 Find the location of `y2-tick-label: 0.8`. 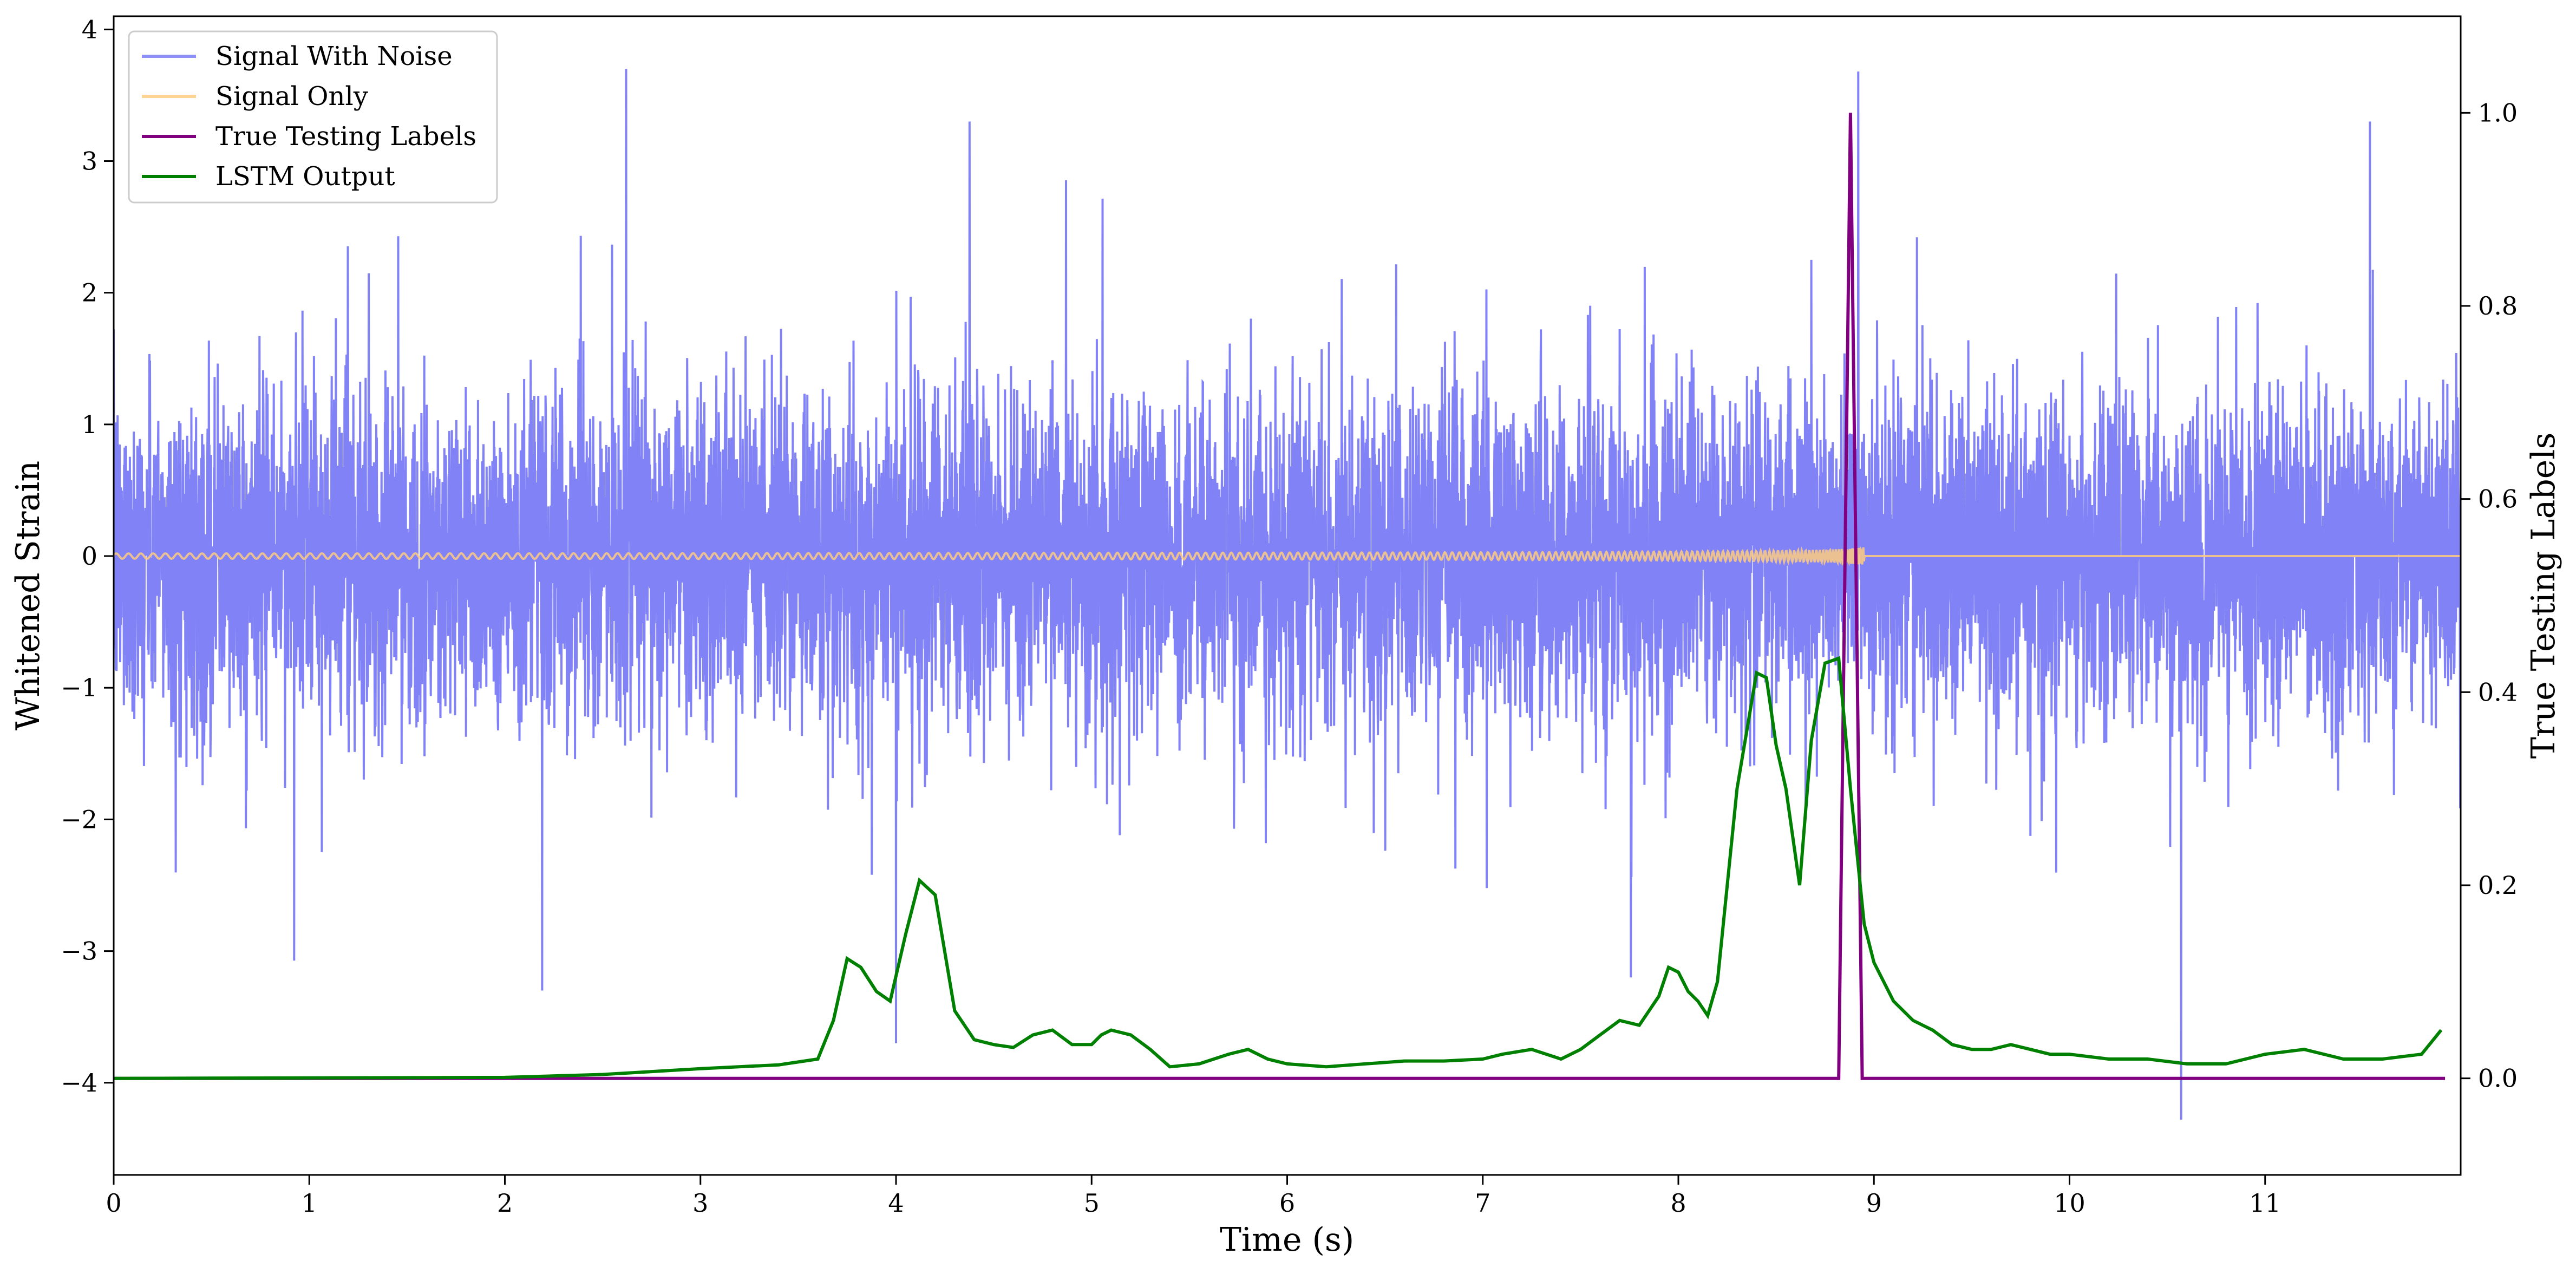

y2-tick-label: 0.8 is located at coordinates (2498, 306).